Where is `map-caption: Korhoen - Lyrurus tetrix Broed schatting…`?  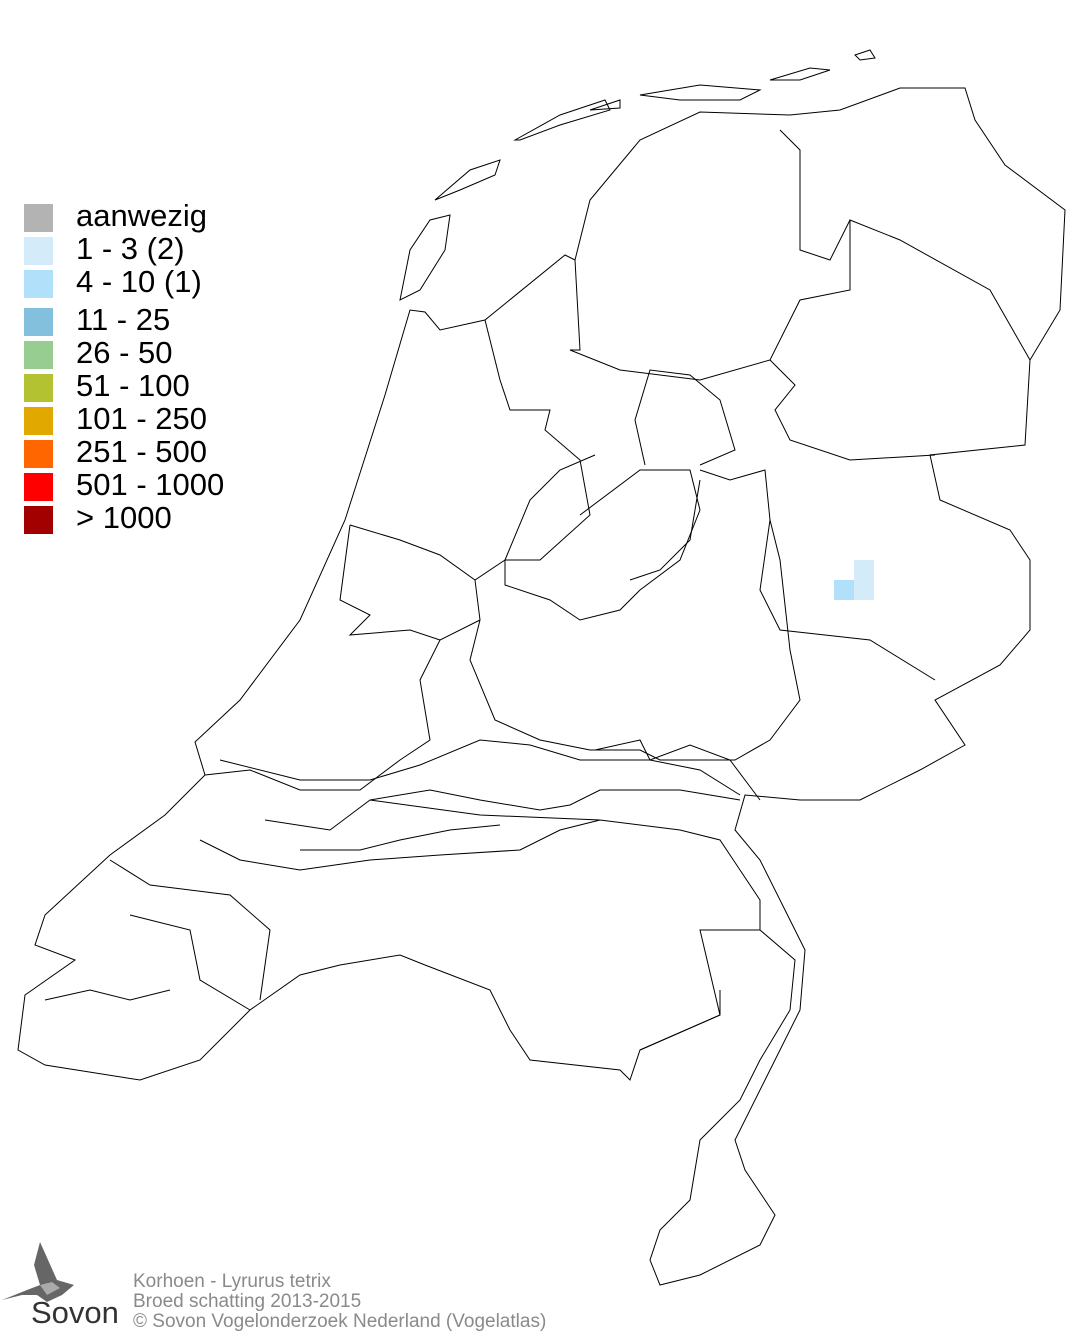
map-caption: Korhoen - Lyrurus tetrix Broed schatting… is located at coordinates (339, 1302).